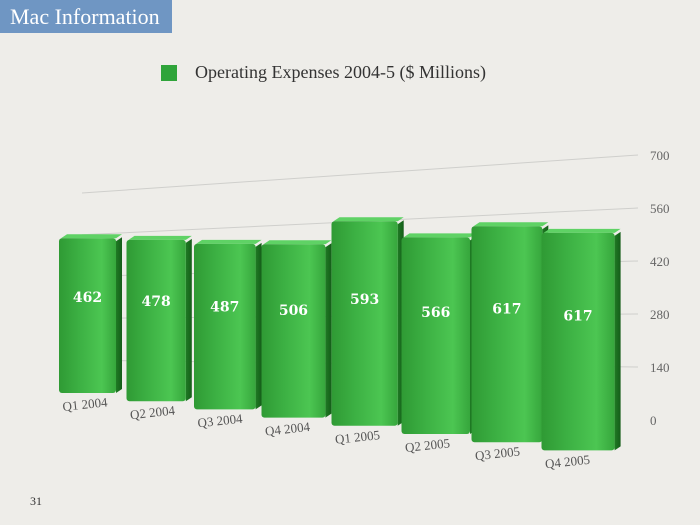  I want to click on legend-label: Operating Expenses 2004-5 ($ Millions), so click(340, 72).